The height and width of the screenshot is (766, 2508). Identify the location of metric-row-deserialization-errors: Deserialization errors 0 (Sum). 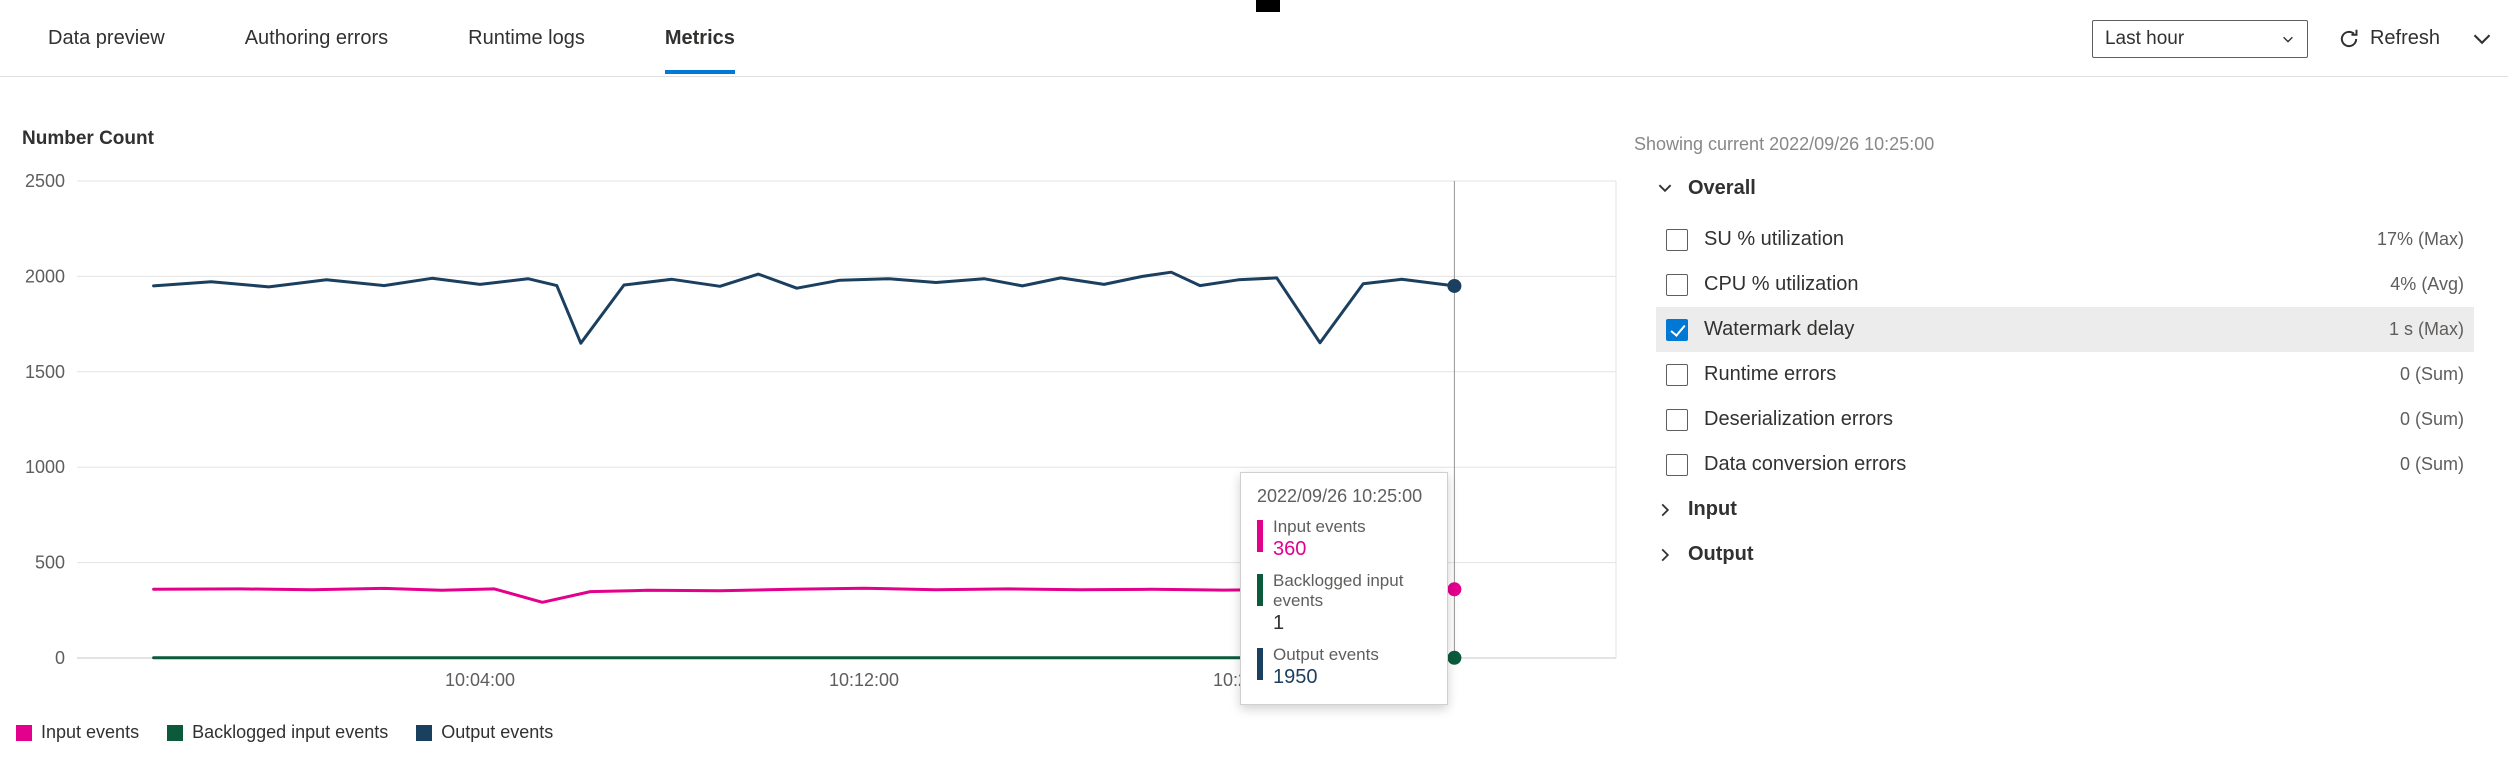
(2065, 419).